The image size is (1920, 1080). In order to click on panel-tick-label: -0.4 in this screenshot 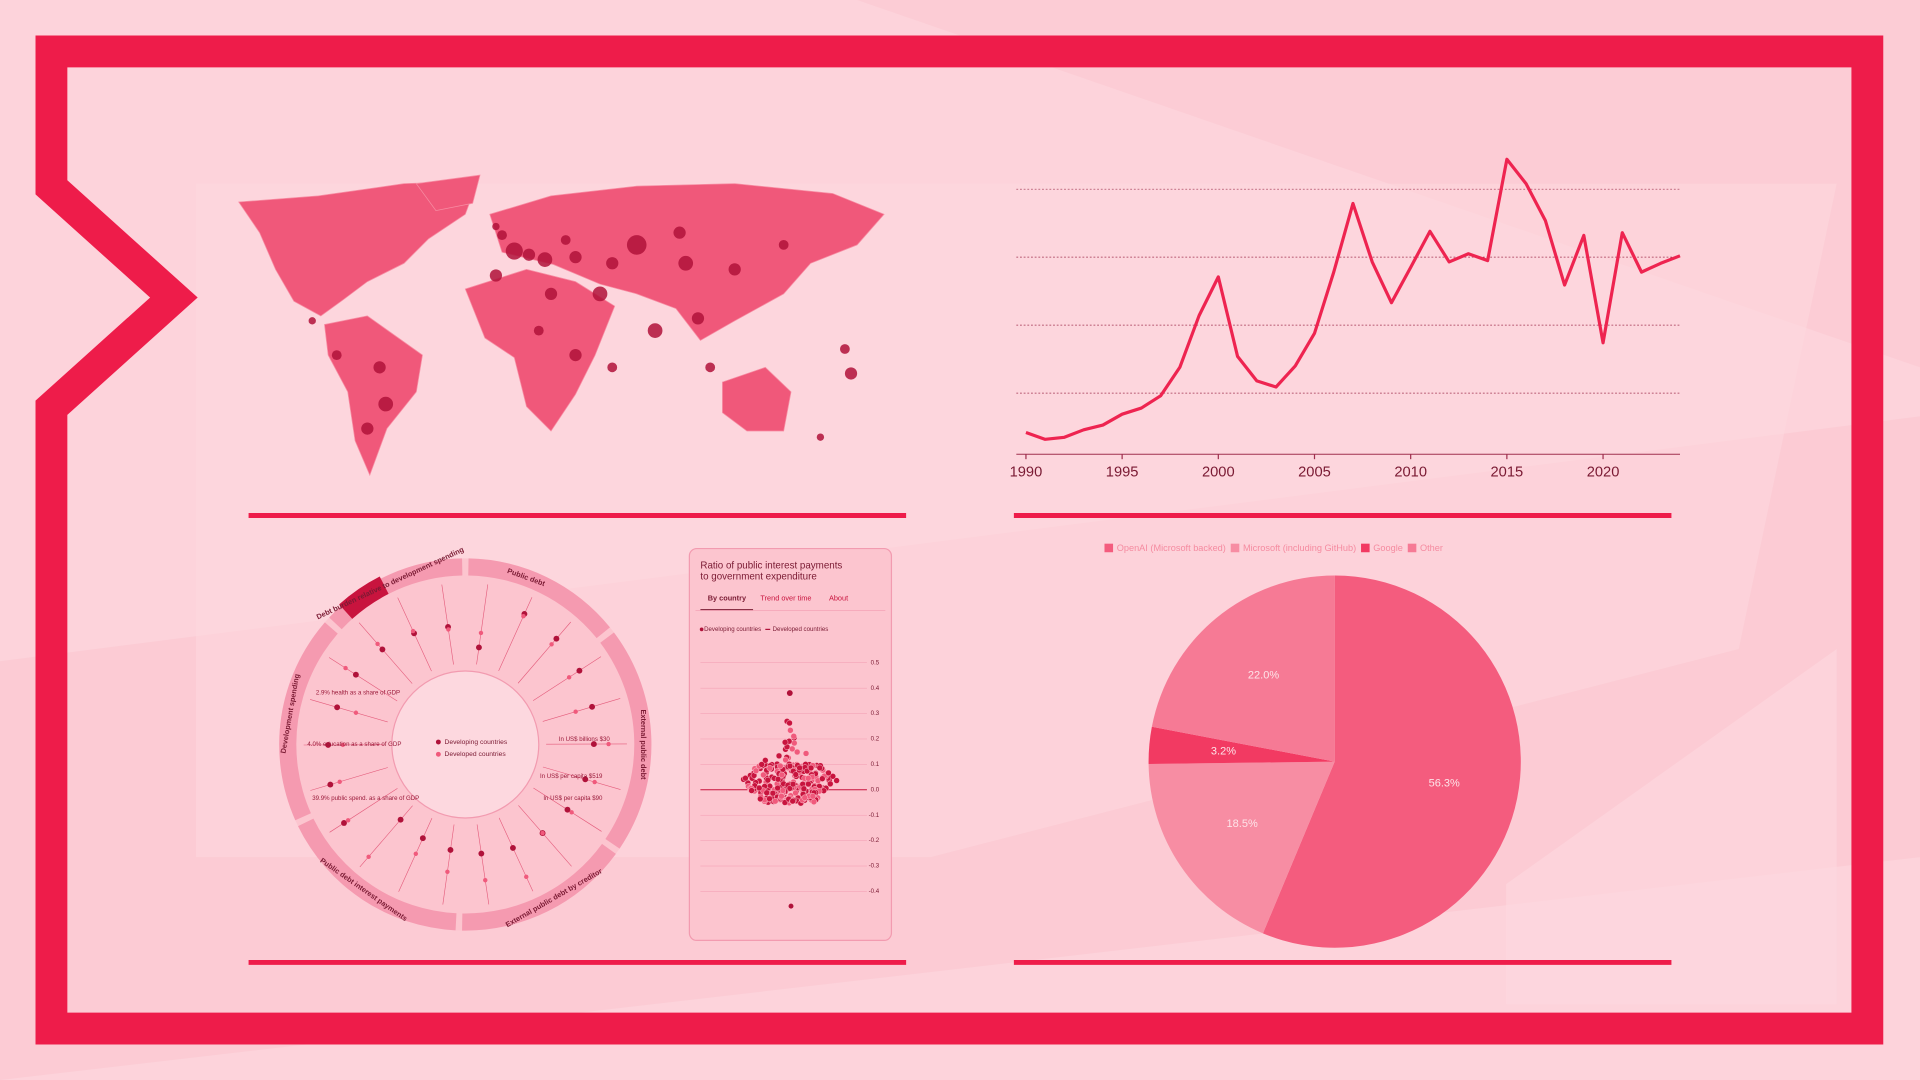, I will do `click(874, 891)`.